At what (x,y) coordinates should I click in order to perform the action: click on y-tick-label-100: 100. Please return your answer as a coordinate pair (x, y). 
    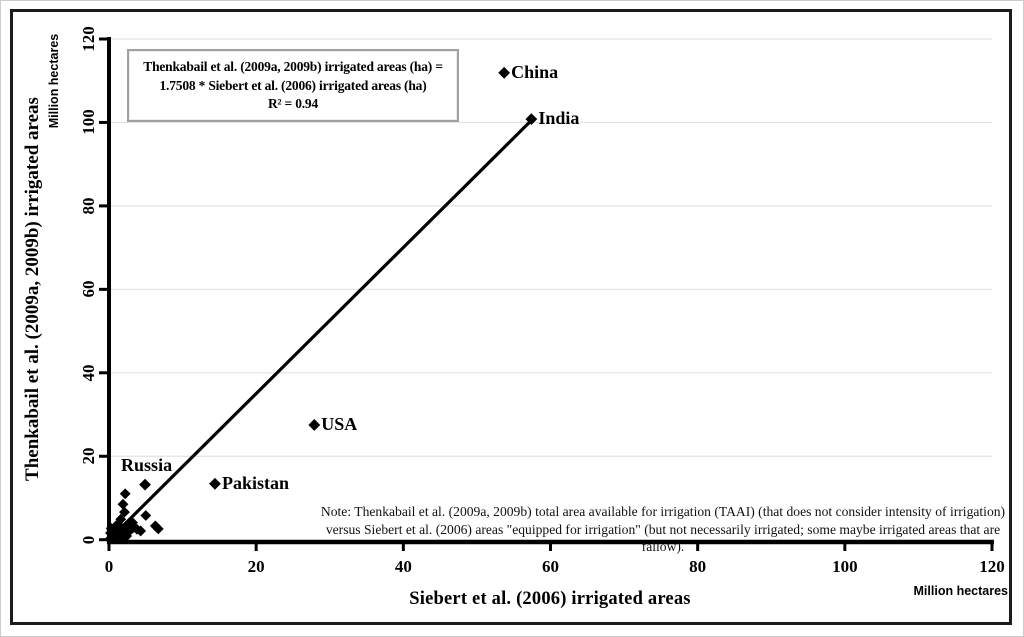
    Looking at the image, I should click on (88, 122).